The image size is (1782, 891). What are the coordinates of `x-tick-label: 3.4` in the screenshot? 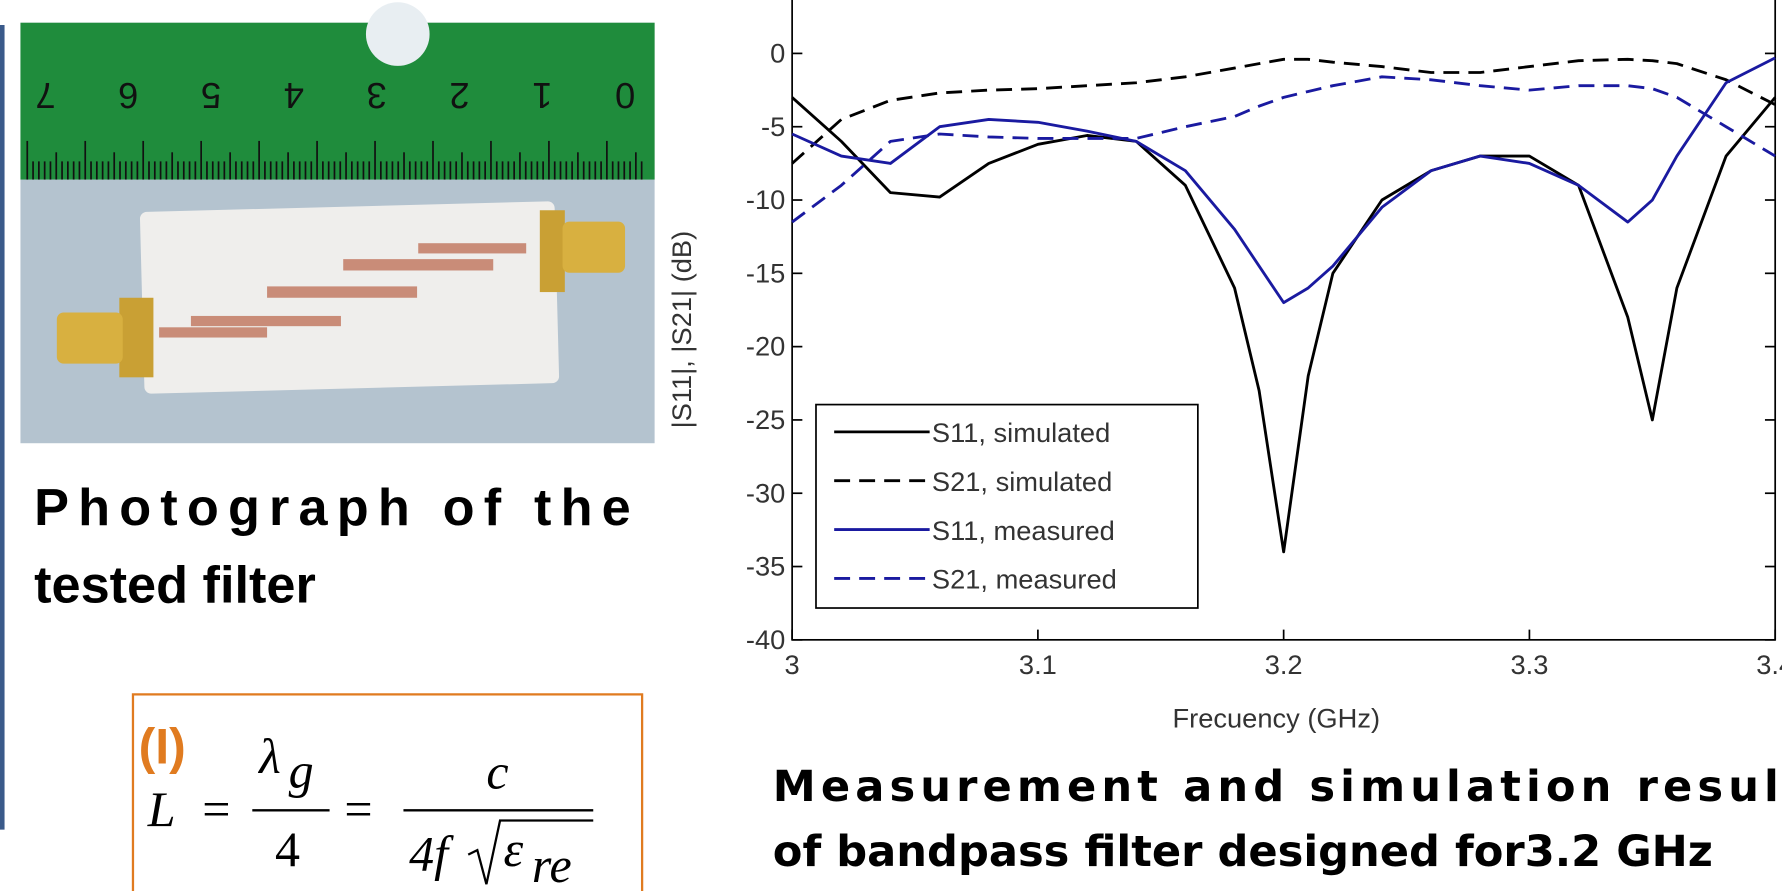 It's located at (1769, 664).